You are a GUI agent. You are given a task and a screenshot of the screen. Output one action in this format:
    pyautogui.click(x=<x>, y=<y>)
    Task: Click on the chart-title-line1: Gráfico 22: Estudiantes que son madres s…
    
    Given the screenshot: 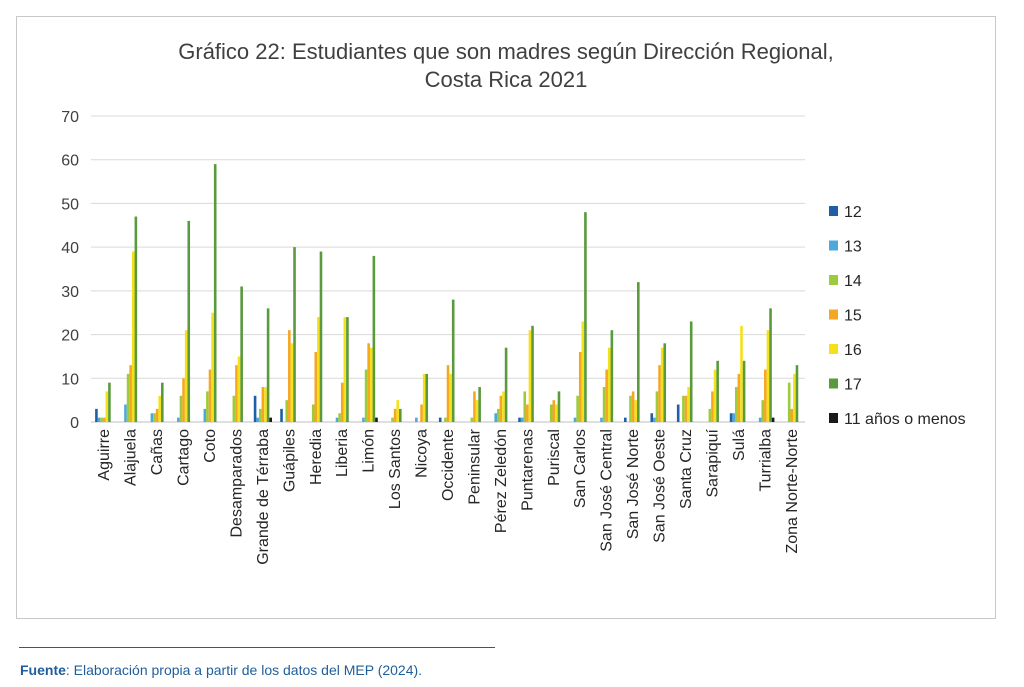 What is the action you would take?
    pyautogui.click(x=505, y=51)
    